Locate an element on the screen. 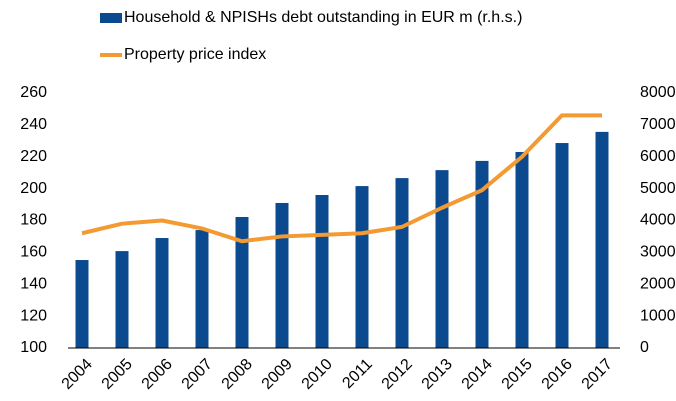  x-tick-label: 2014 is located at coordinates (477, 374).